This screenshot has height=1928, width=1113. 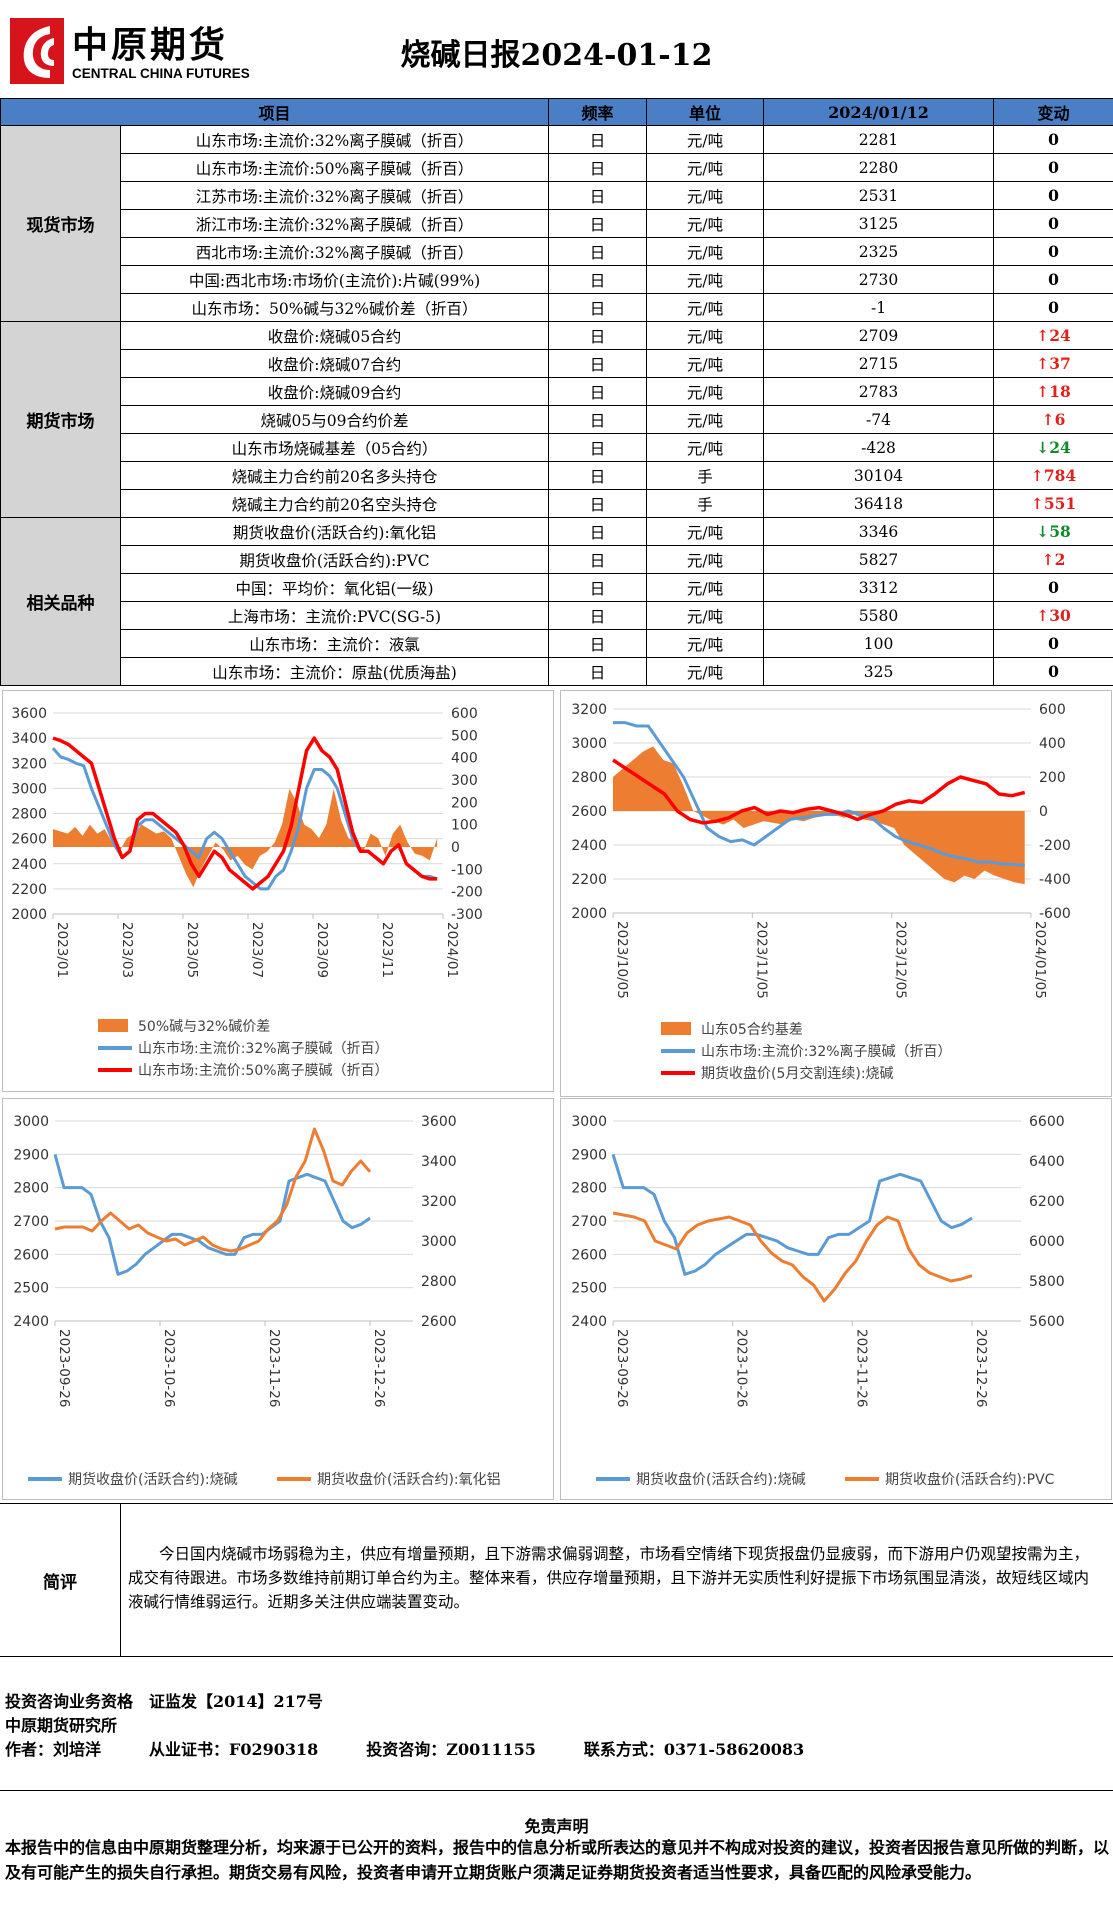 What do you see at coordinates (464, 736) in the screenshot?
I see `right-tick-label: 500` at bounding box center [464, 736].